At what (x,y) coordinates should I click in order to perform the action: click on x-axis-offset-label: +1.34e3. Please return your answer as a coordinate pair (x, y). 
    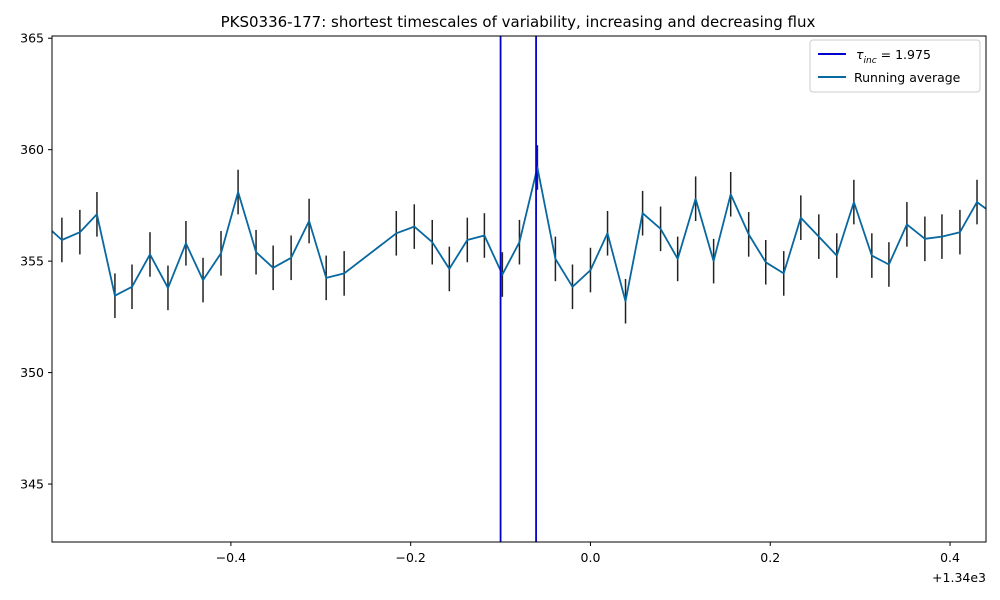
    Looking at the image, I should click on (959, 577).